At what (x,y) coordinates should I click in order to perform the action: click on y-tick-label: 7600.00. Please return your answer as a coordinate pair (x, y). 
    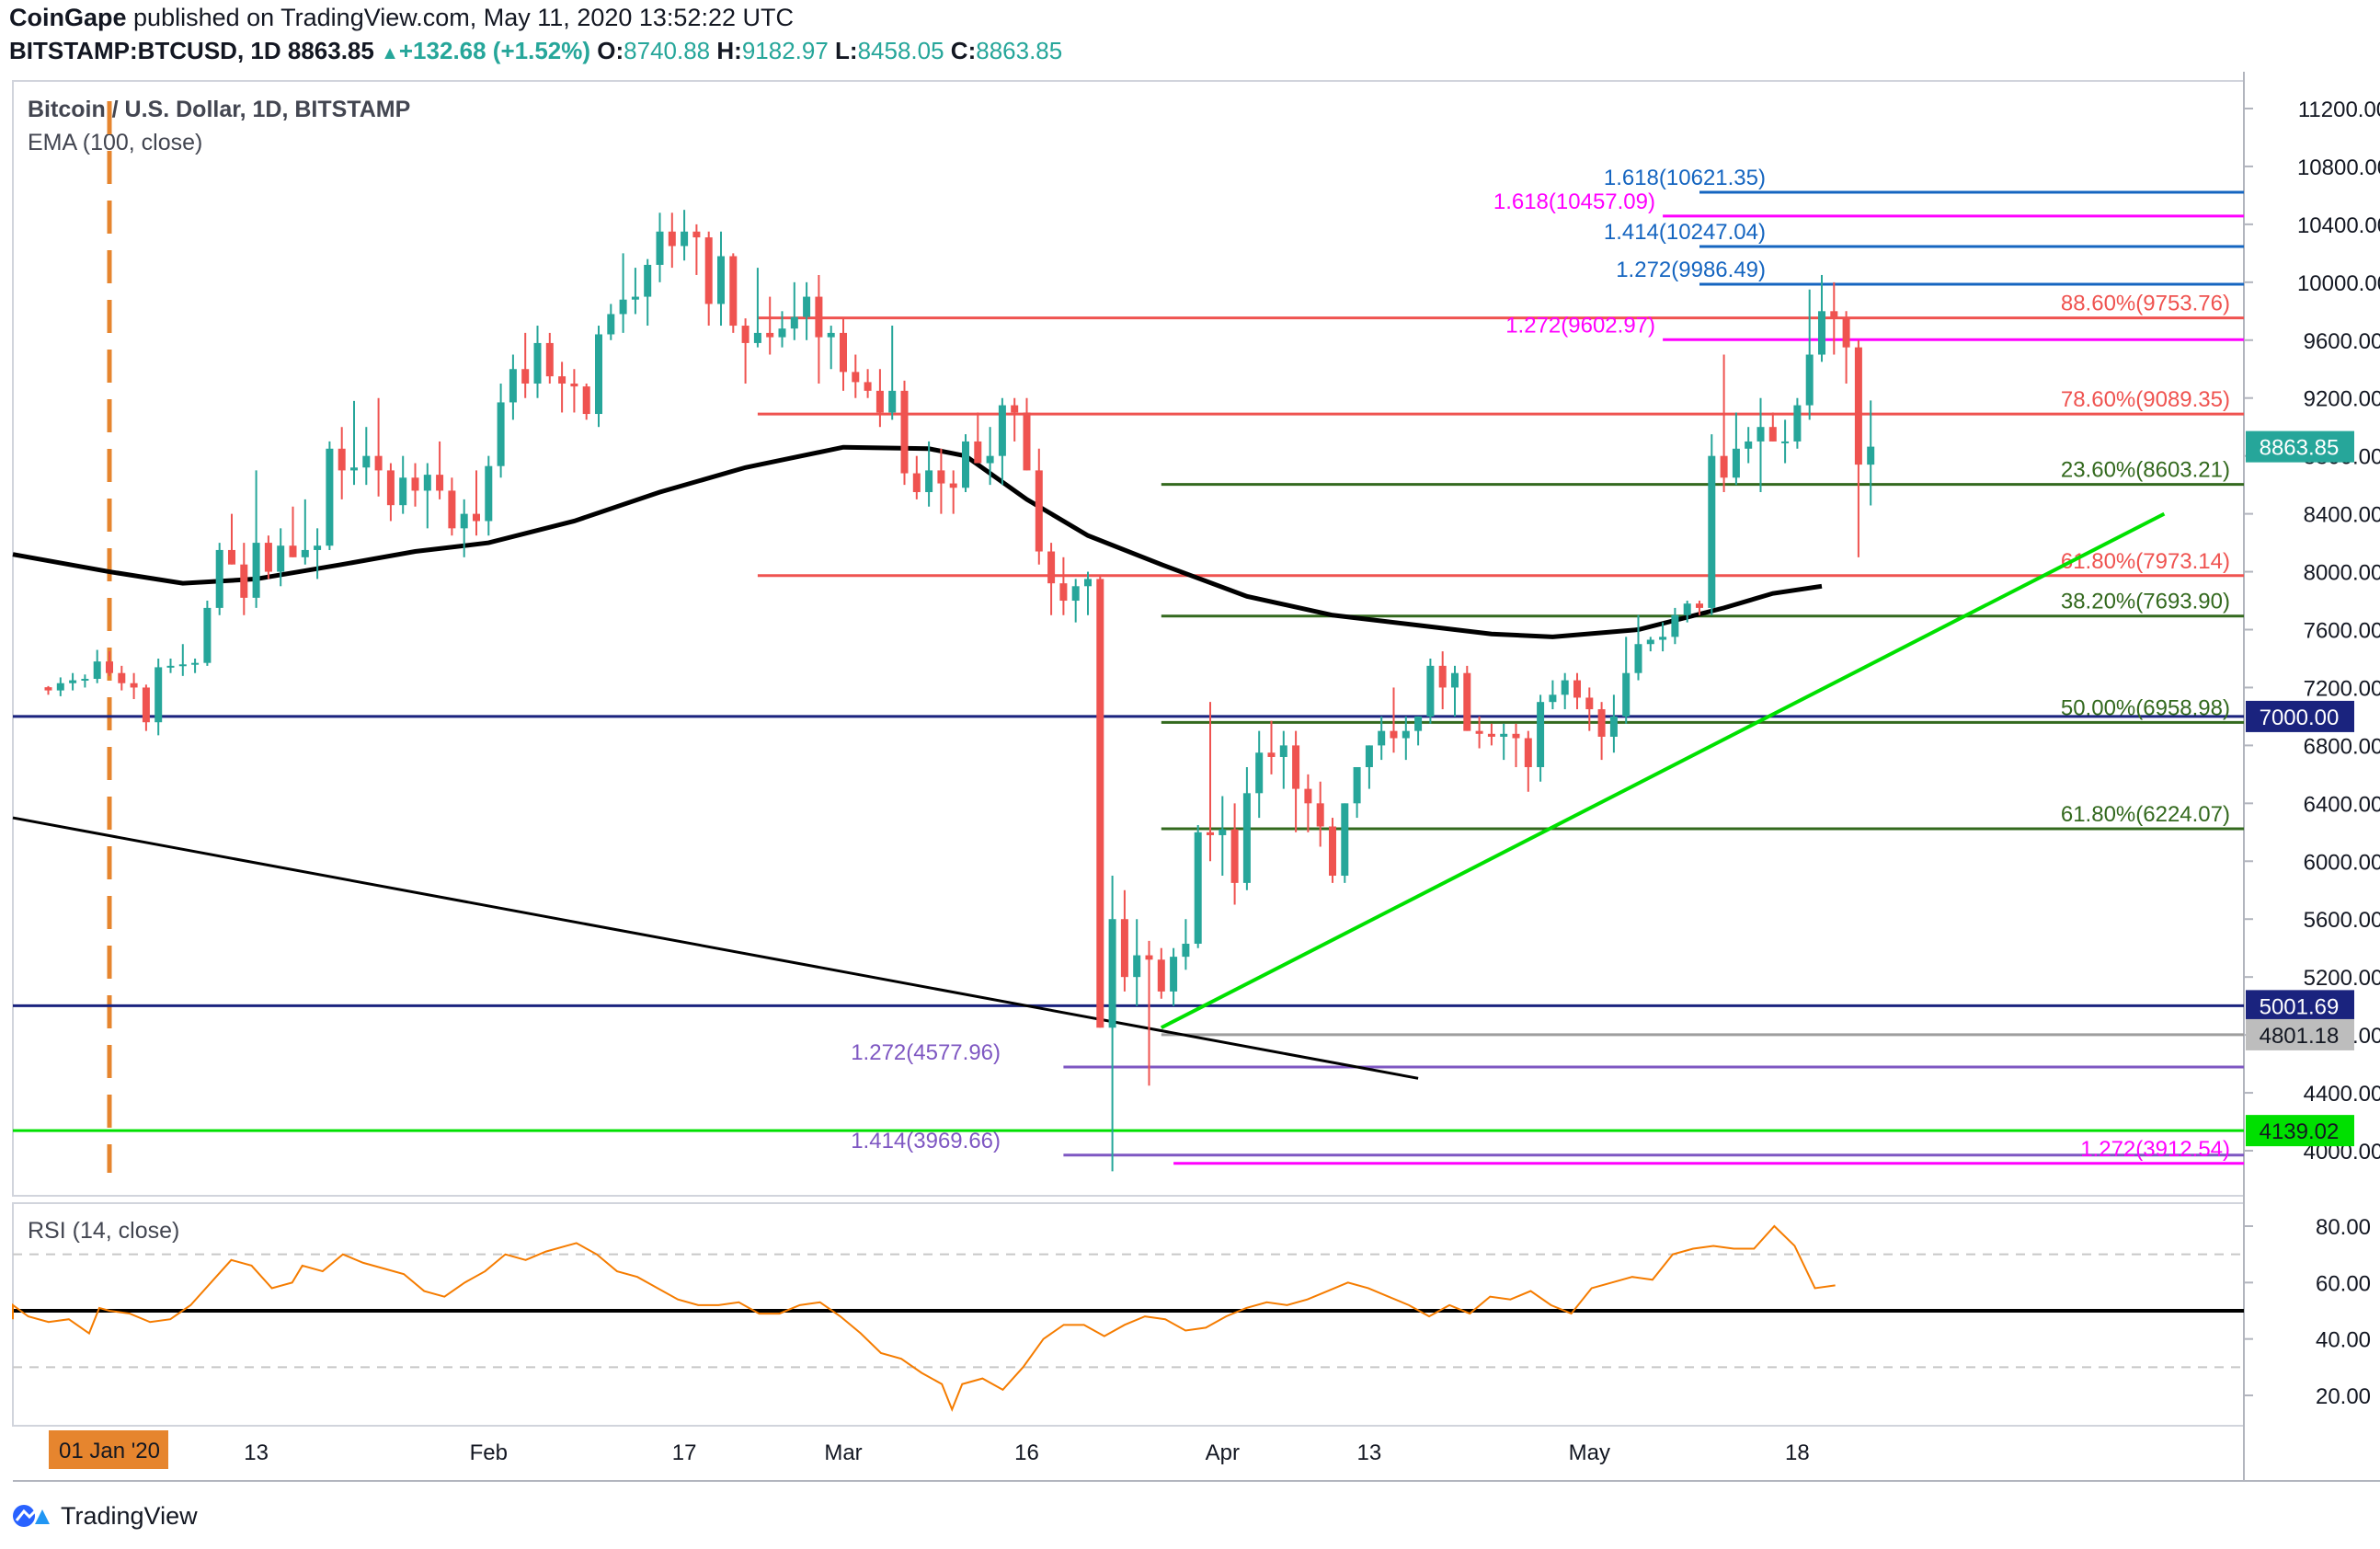
    Looking at the image, I should click on (2342, 632).